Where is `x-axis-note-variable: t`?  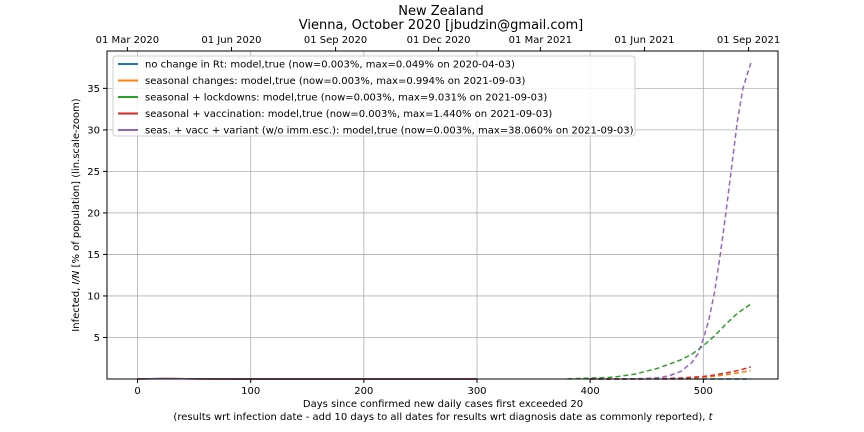 x-axis-note-variable: t is located at coordinates (711, 417).